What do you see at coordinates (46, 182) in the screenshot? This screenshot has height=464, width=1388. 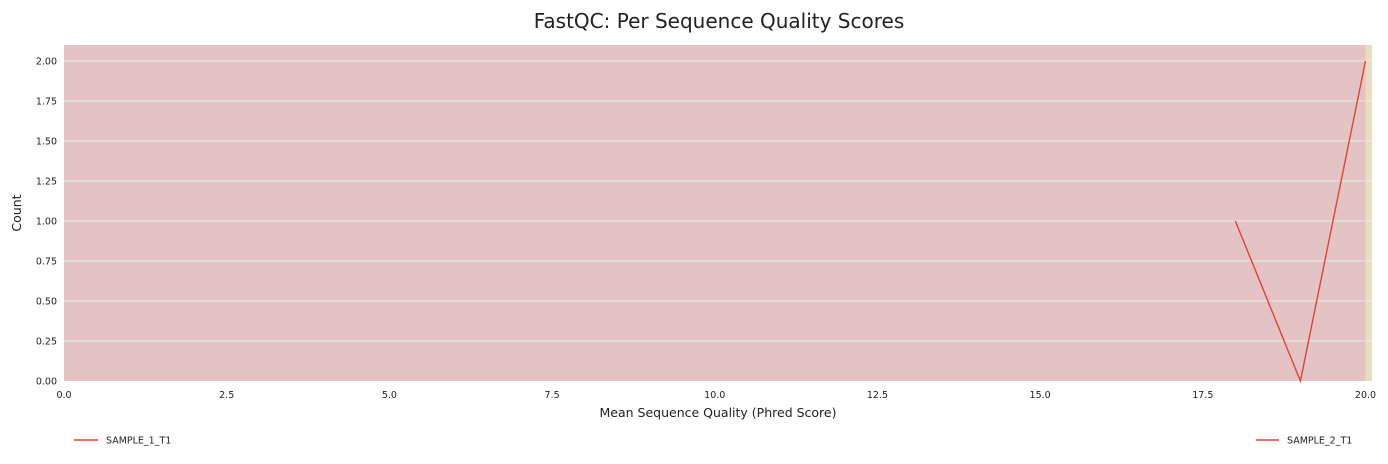 I see `y-tick-label: 1.25` at bounding box center [46, 182].